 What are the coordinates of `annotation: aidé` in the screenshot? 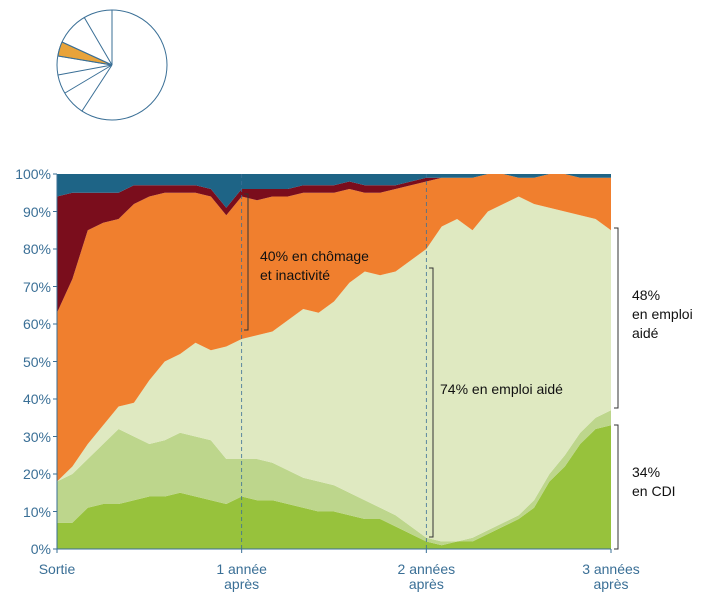 It's located at (645, 333).